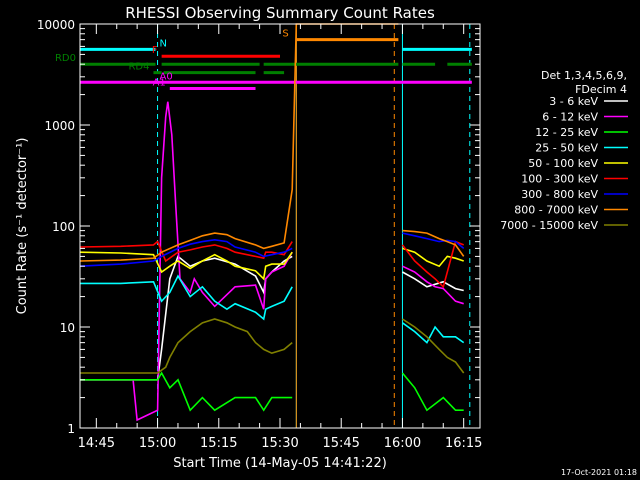 Image resolution: width=640 pixels, height=480 pixels. I want to click on flag-label: S, so click(285, 34).